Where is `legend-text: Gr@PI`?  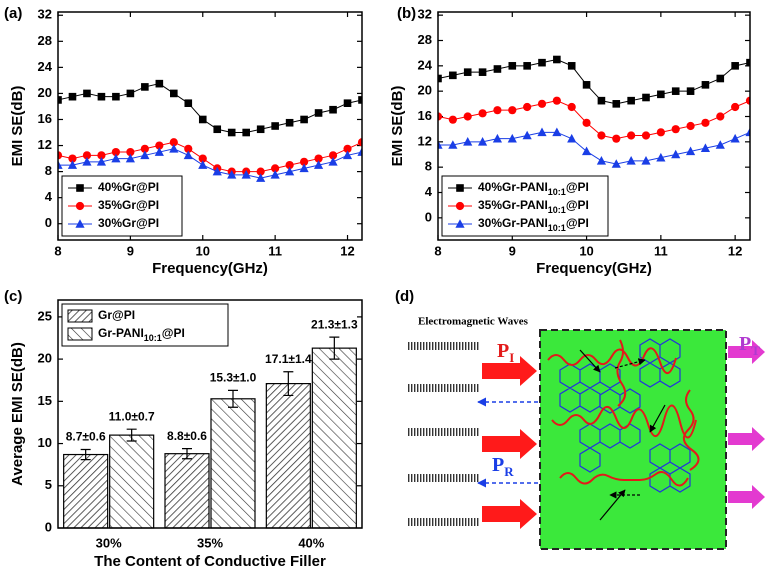
legend-text: Gr@PI is located at coordinates (116, 315).